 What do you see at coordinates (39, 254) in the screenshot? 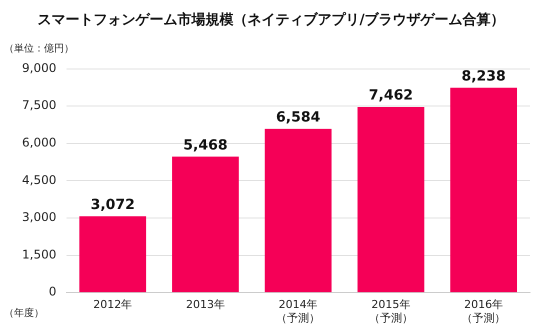
I see `y-tick-label: 1,500` at bounding box center [39, 254].